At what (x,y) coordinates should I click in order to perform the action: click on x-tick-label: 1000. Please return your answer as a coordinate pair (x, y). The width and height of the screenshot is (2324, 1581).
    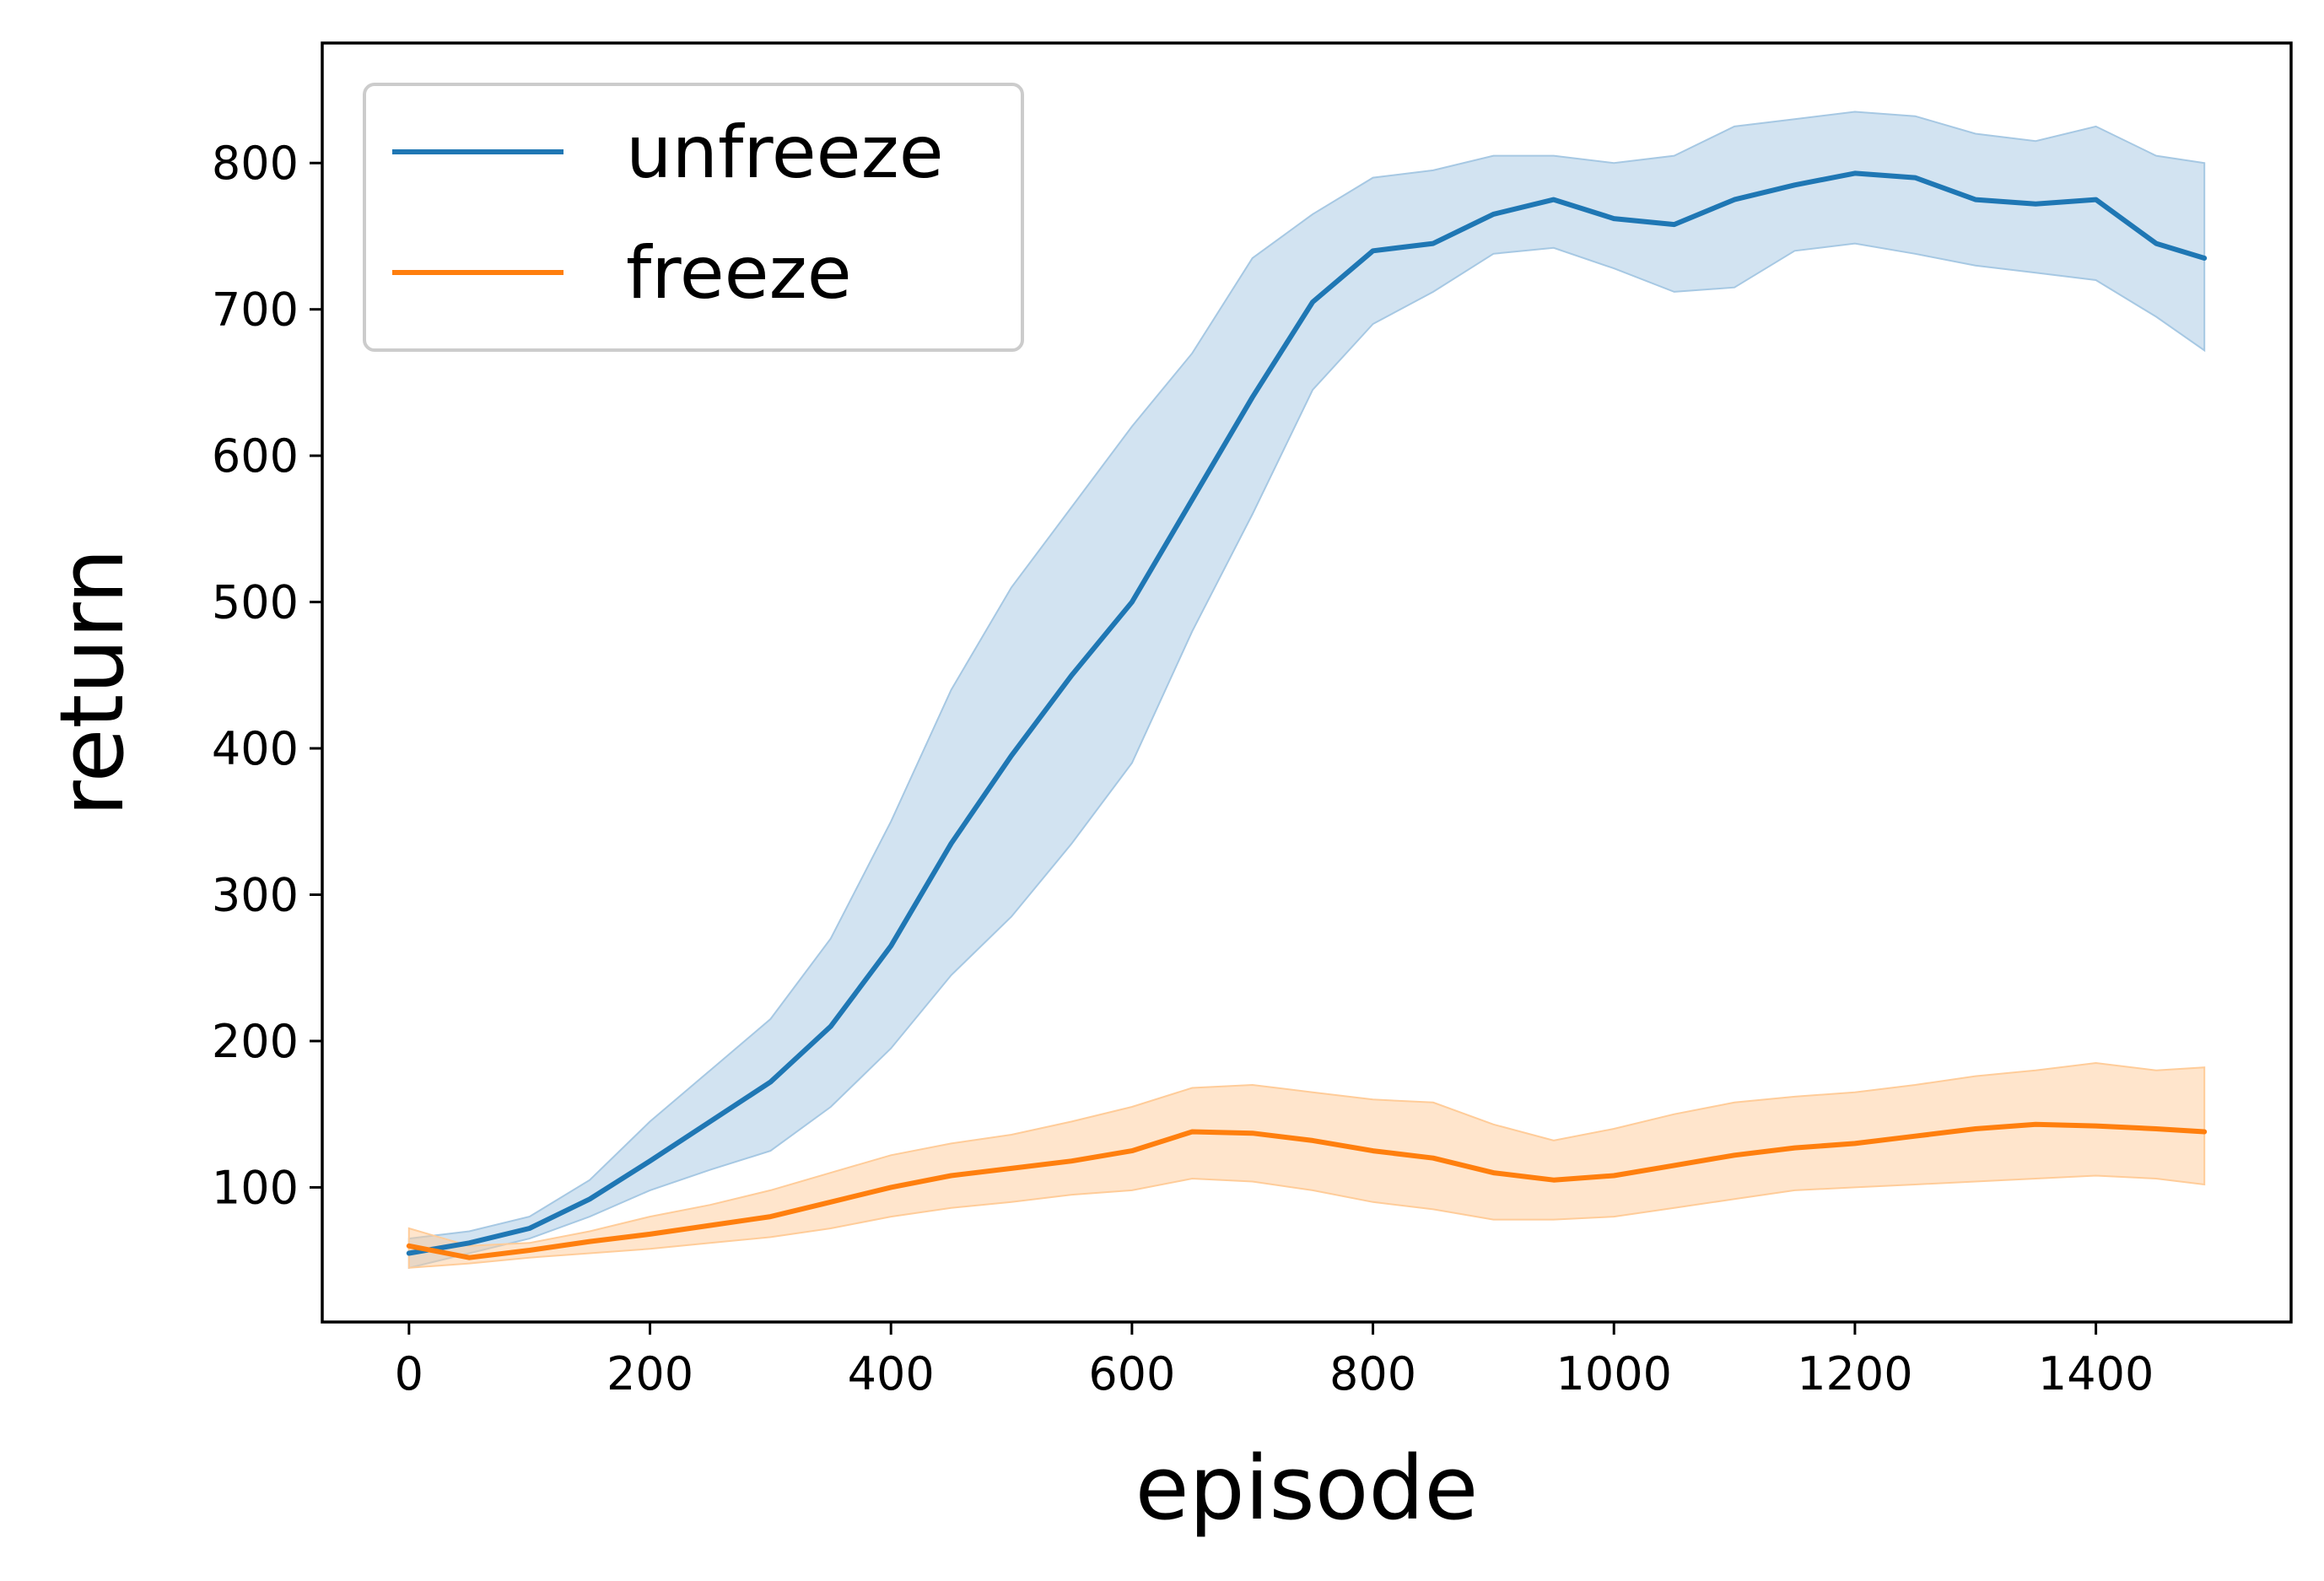
    Looking at the image, I should click on (1614, 1373).